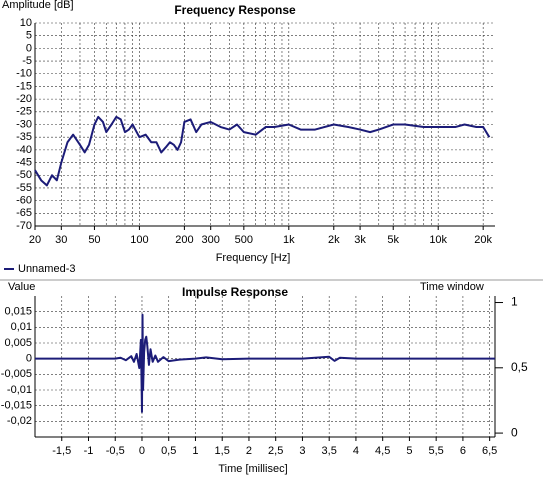  Describe the element at coordinates (195, 451) in the screenshot. I see `x-tick-label: 1` at that location.